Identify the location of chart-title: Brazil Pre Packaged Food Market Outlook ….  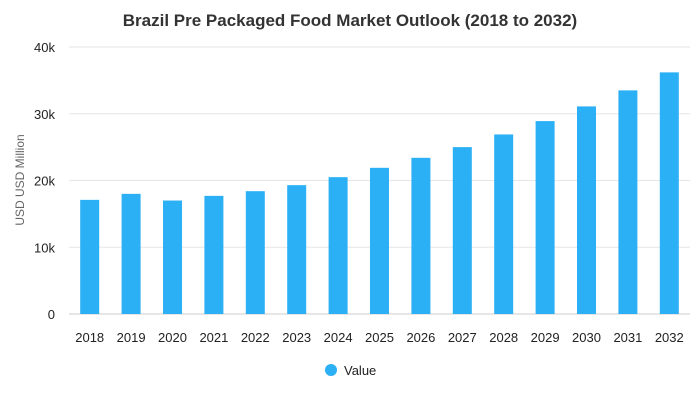
(350, 20).